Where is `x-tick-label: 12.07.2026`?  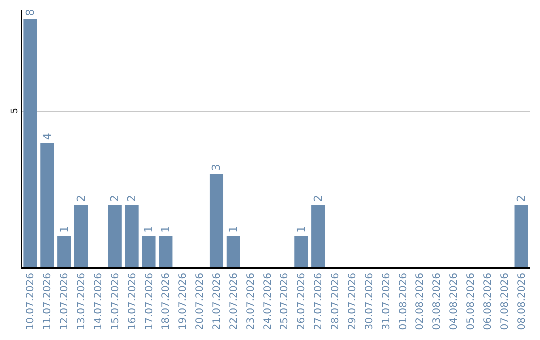
x-tick-label: 12.07.2026 is located at coordinates (65, 301).